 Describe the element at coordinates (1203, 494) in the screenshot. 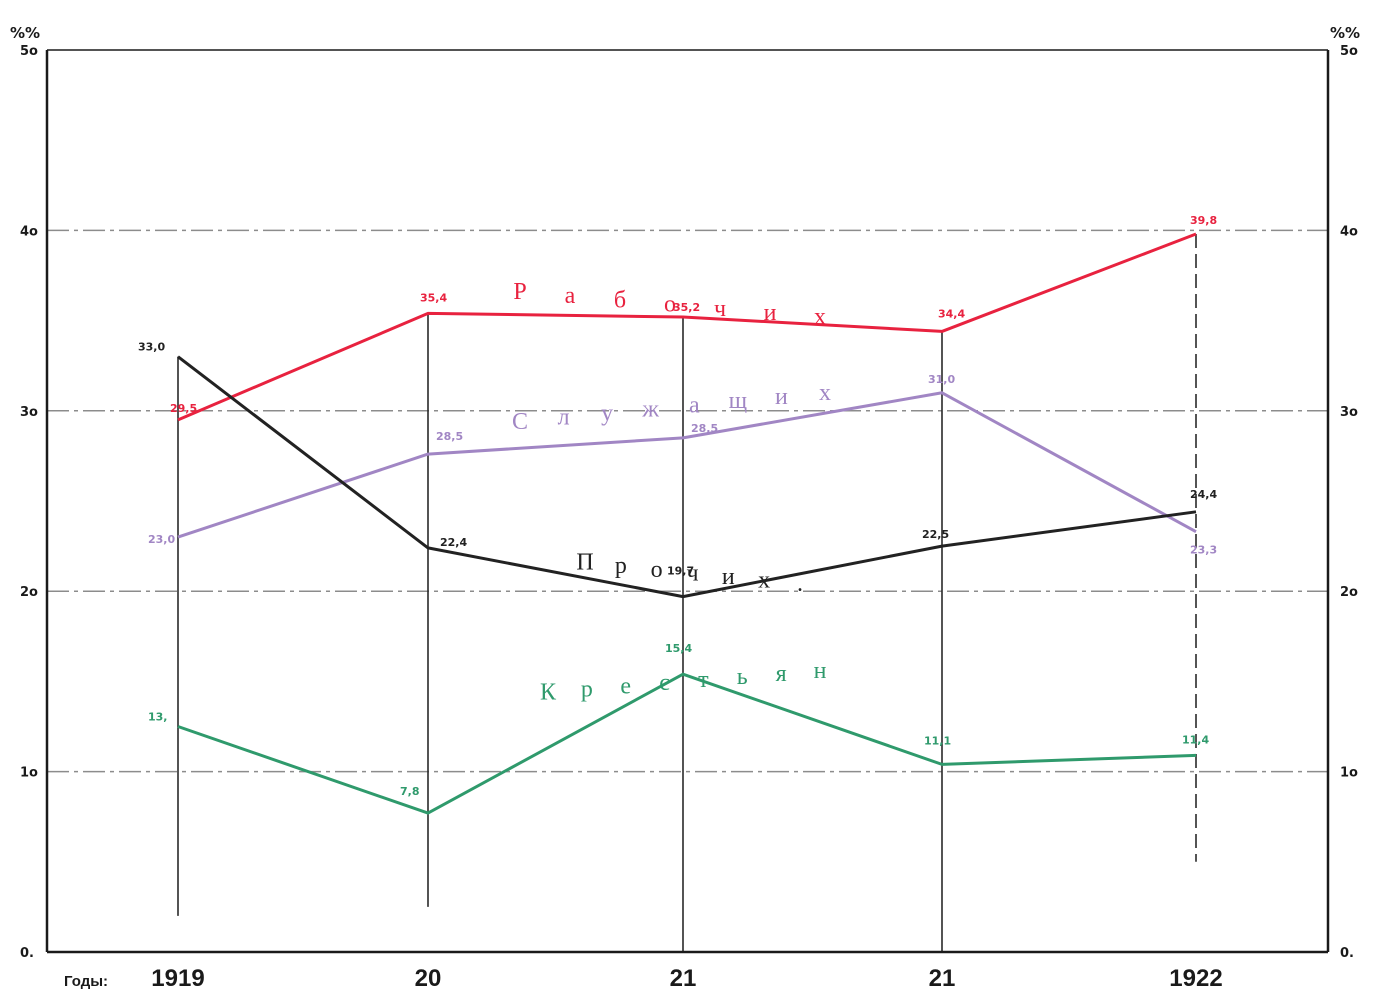

I see `data-label-2-4: 24,4` at that location.